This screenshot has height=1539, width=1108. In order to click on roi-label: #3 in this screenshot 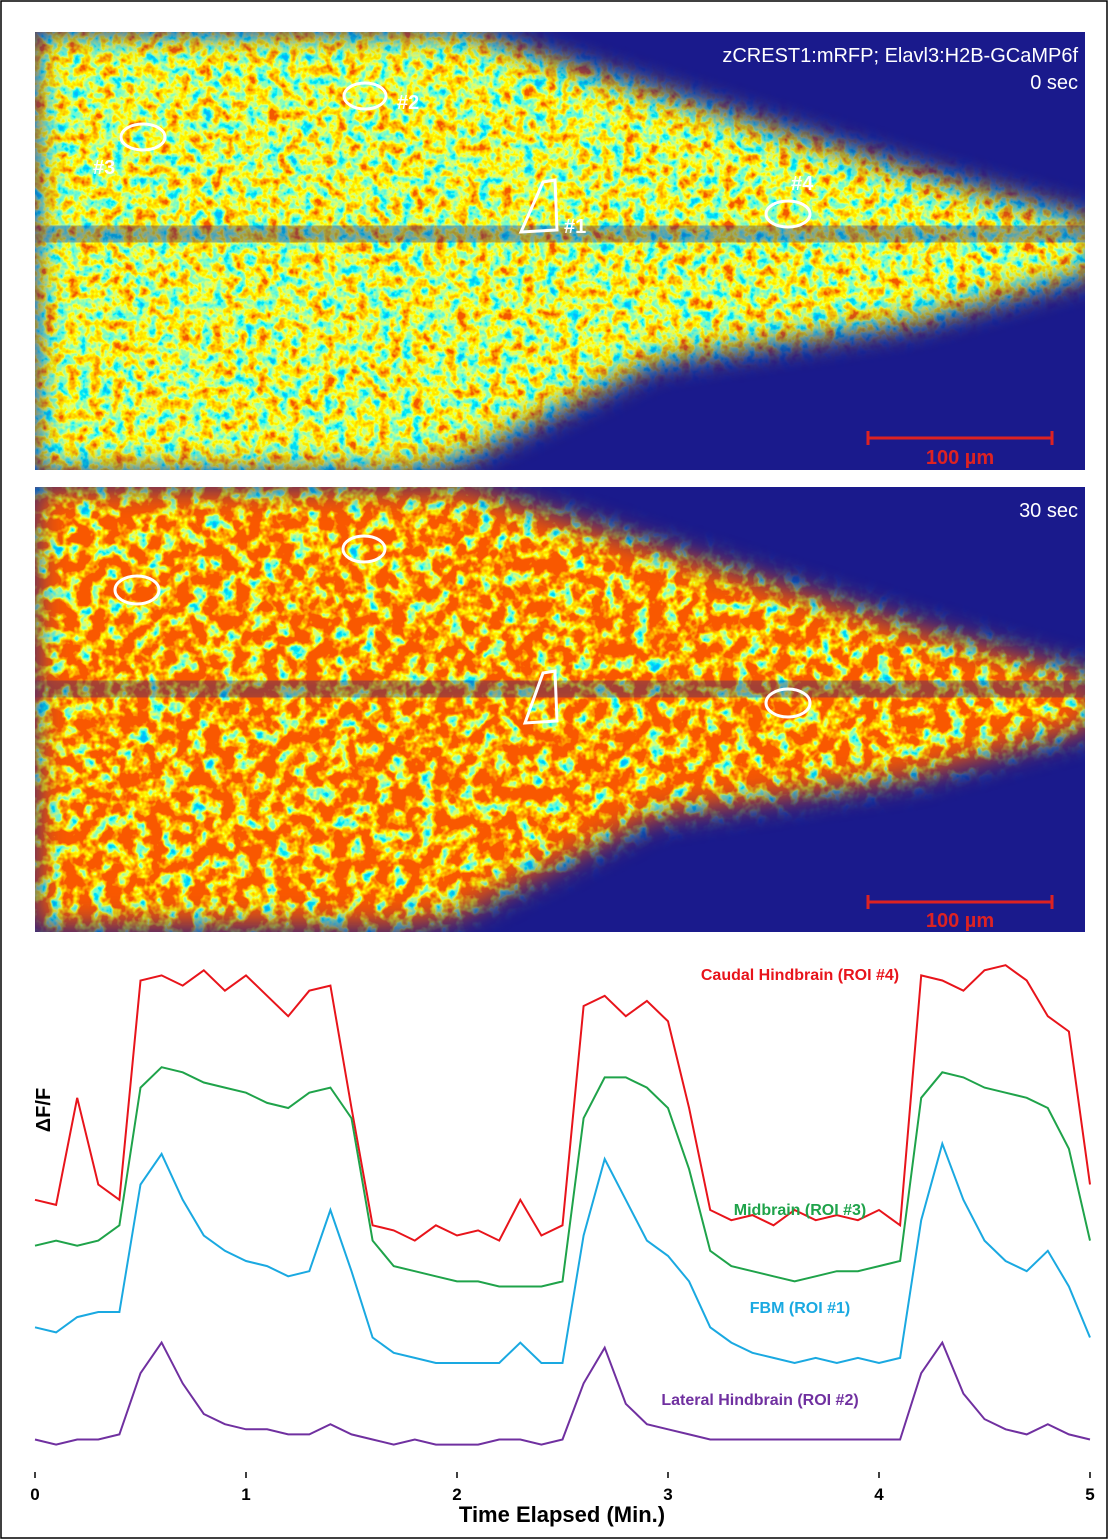, I will do `click(104, 168)`.